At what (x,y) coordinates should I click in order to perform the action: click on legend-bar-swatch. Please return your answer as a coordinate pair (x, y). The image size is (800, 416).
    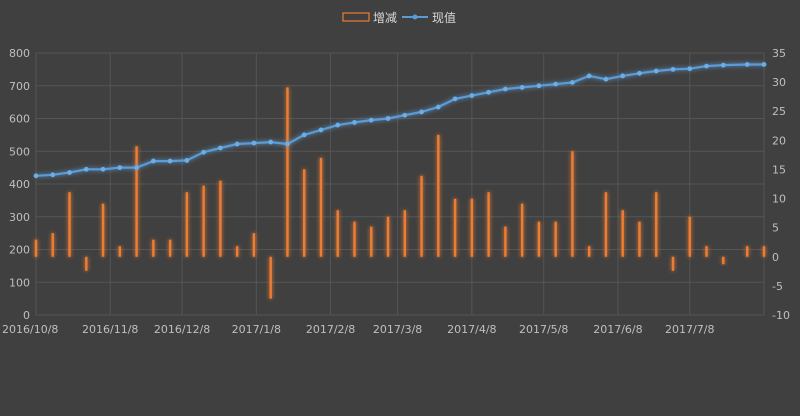
    Looking at the image, I should click on (356, 17).